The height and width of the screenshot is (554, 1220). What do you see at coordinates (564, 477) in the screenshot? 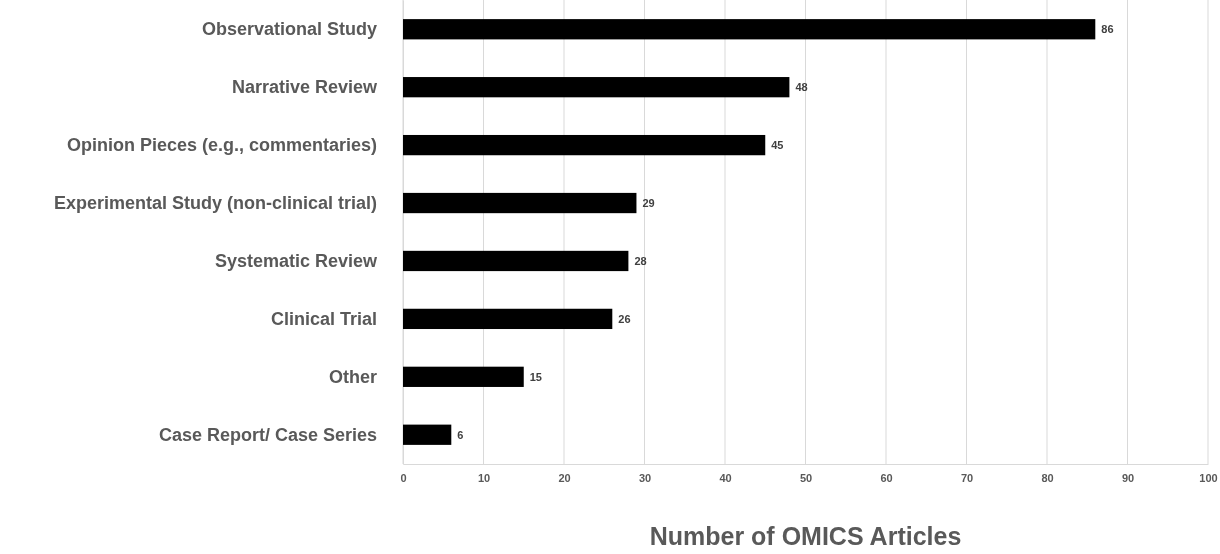
I see `x-tick-label: 20` at bounding box center [564, 477].